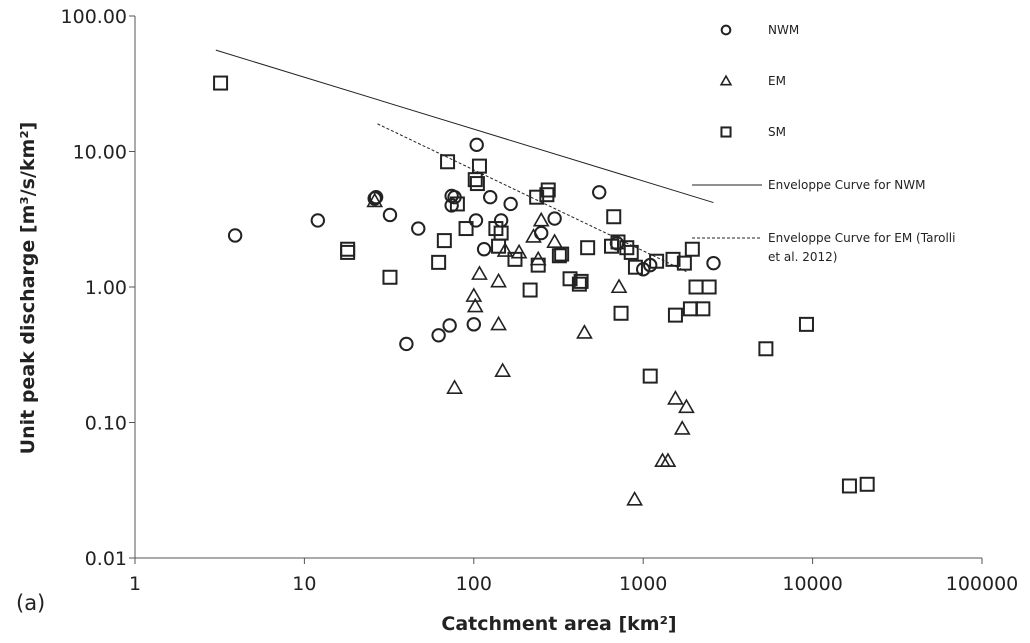  I want to click on legend-label: Enveloppe Curve for EM (Tarolli, so click(861, 238).